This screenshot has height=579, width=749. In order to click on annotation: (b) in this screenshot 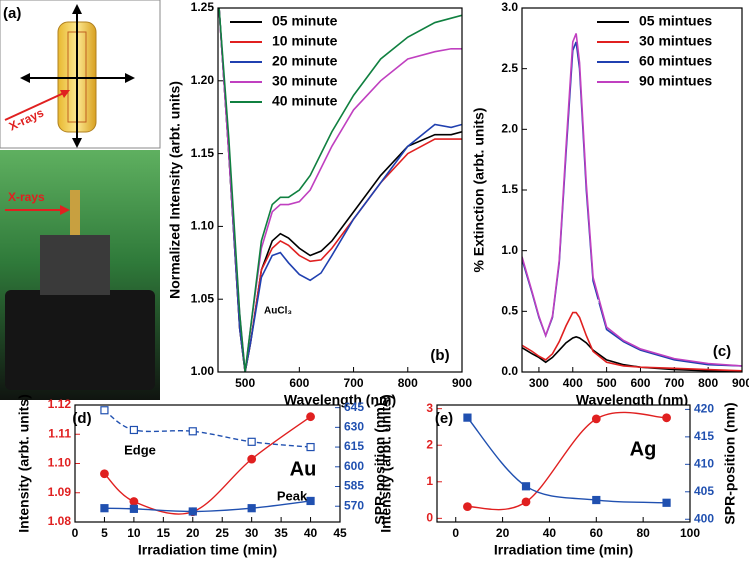, I will do `click(439, 355)`.